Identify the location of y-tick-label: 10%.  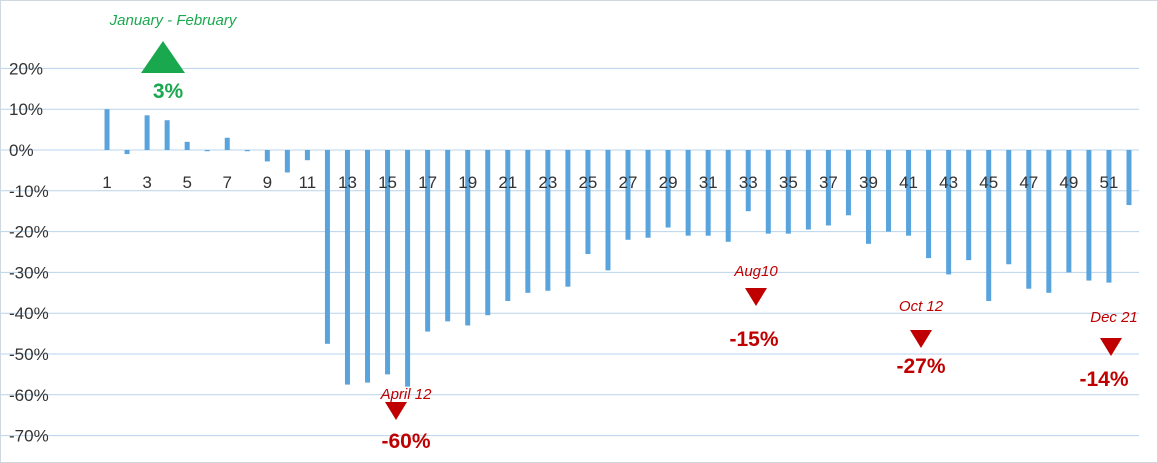
(26, 109).